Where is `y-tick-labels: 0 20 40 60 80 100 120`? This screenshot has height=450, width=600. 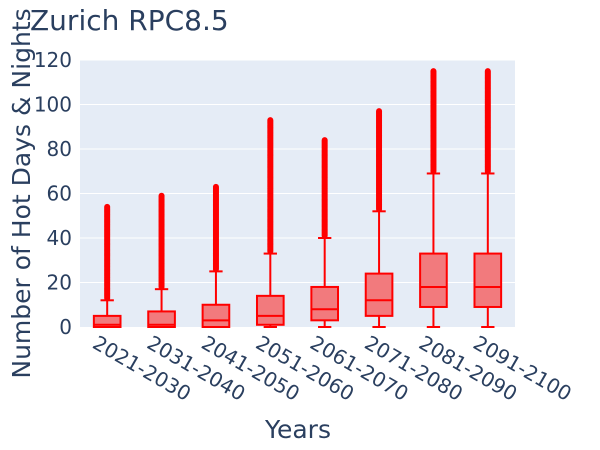
y-tick-labels: 0 20 40 60 80 100 120 is located at coordinates (53, 193).